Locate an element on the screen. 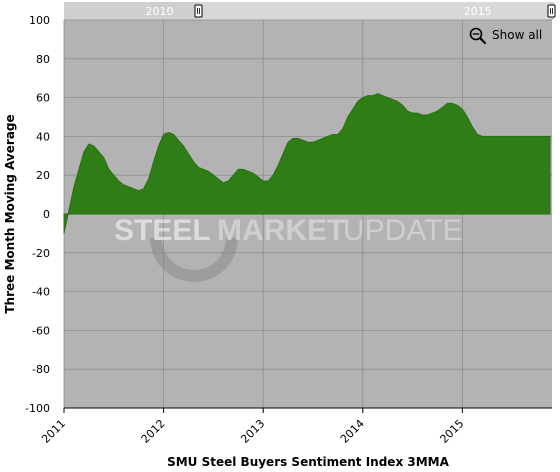 Image resolution: width=560 pixels, height=472 pixels. y-axis-title: Three Month Moving Average is located at coordinates (10, 213).